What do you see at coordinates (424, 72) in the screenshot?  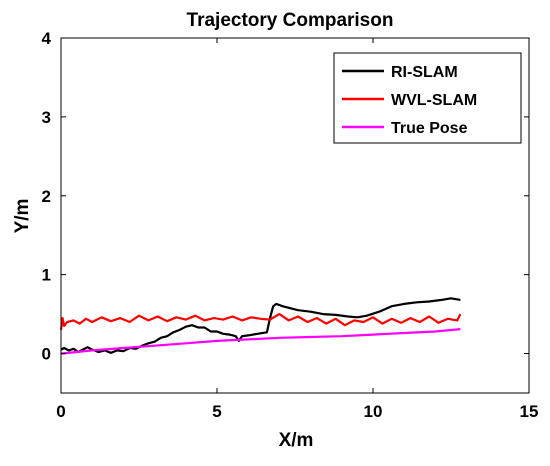 I see `legend-label: RI-SLAM` at bounding box center [424, 72].